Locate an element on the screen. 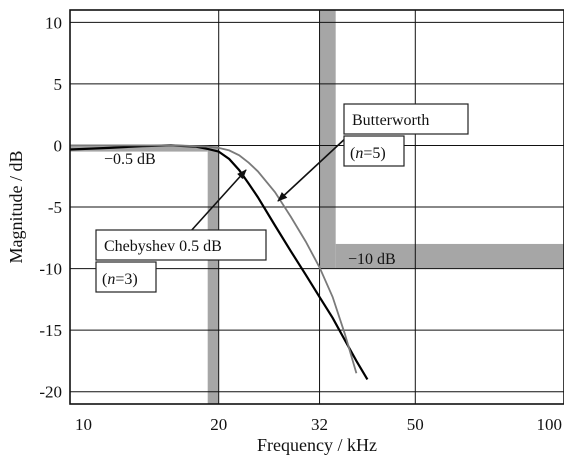 The width and height of the screenshot is (564, 461). stopband-limit-label: −10 dB is located at coordinates (372, 259).